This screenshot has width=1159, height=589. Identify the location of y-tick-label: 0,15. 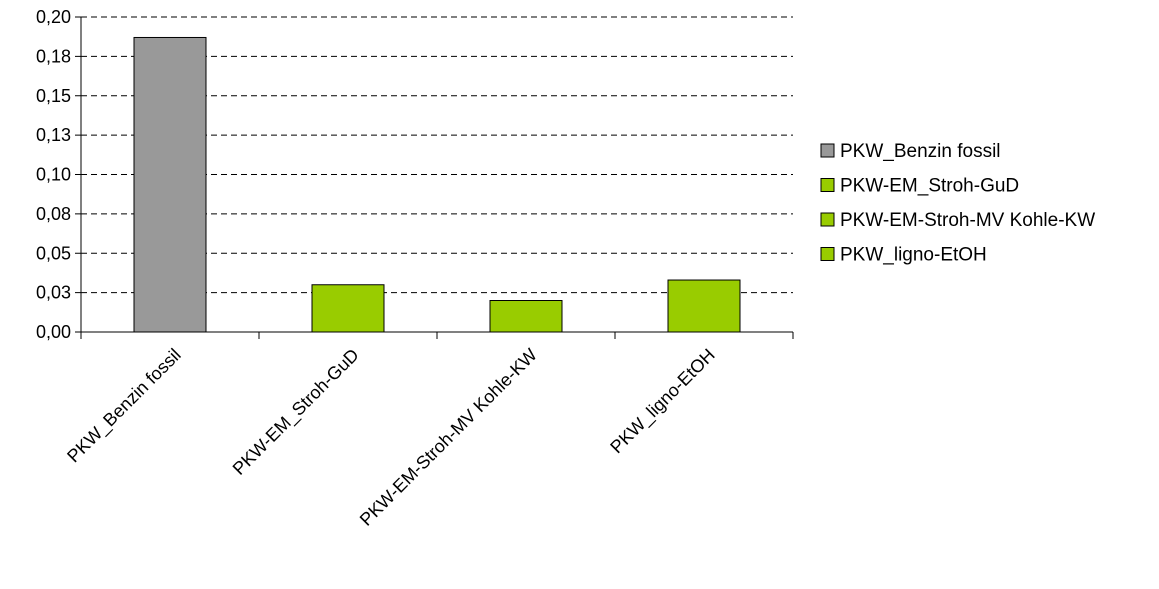
(53, 96).